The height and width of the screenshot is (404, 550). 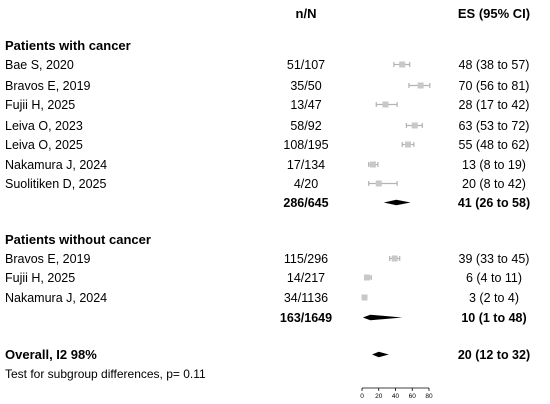 I want to click on study-n-over-N: 108/195, so click(x=305, y=145).